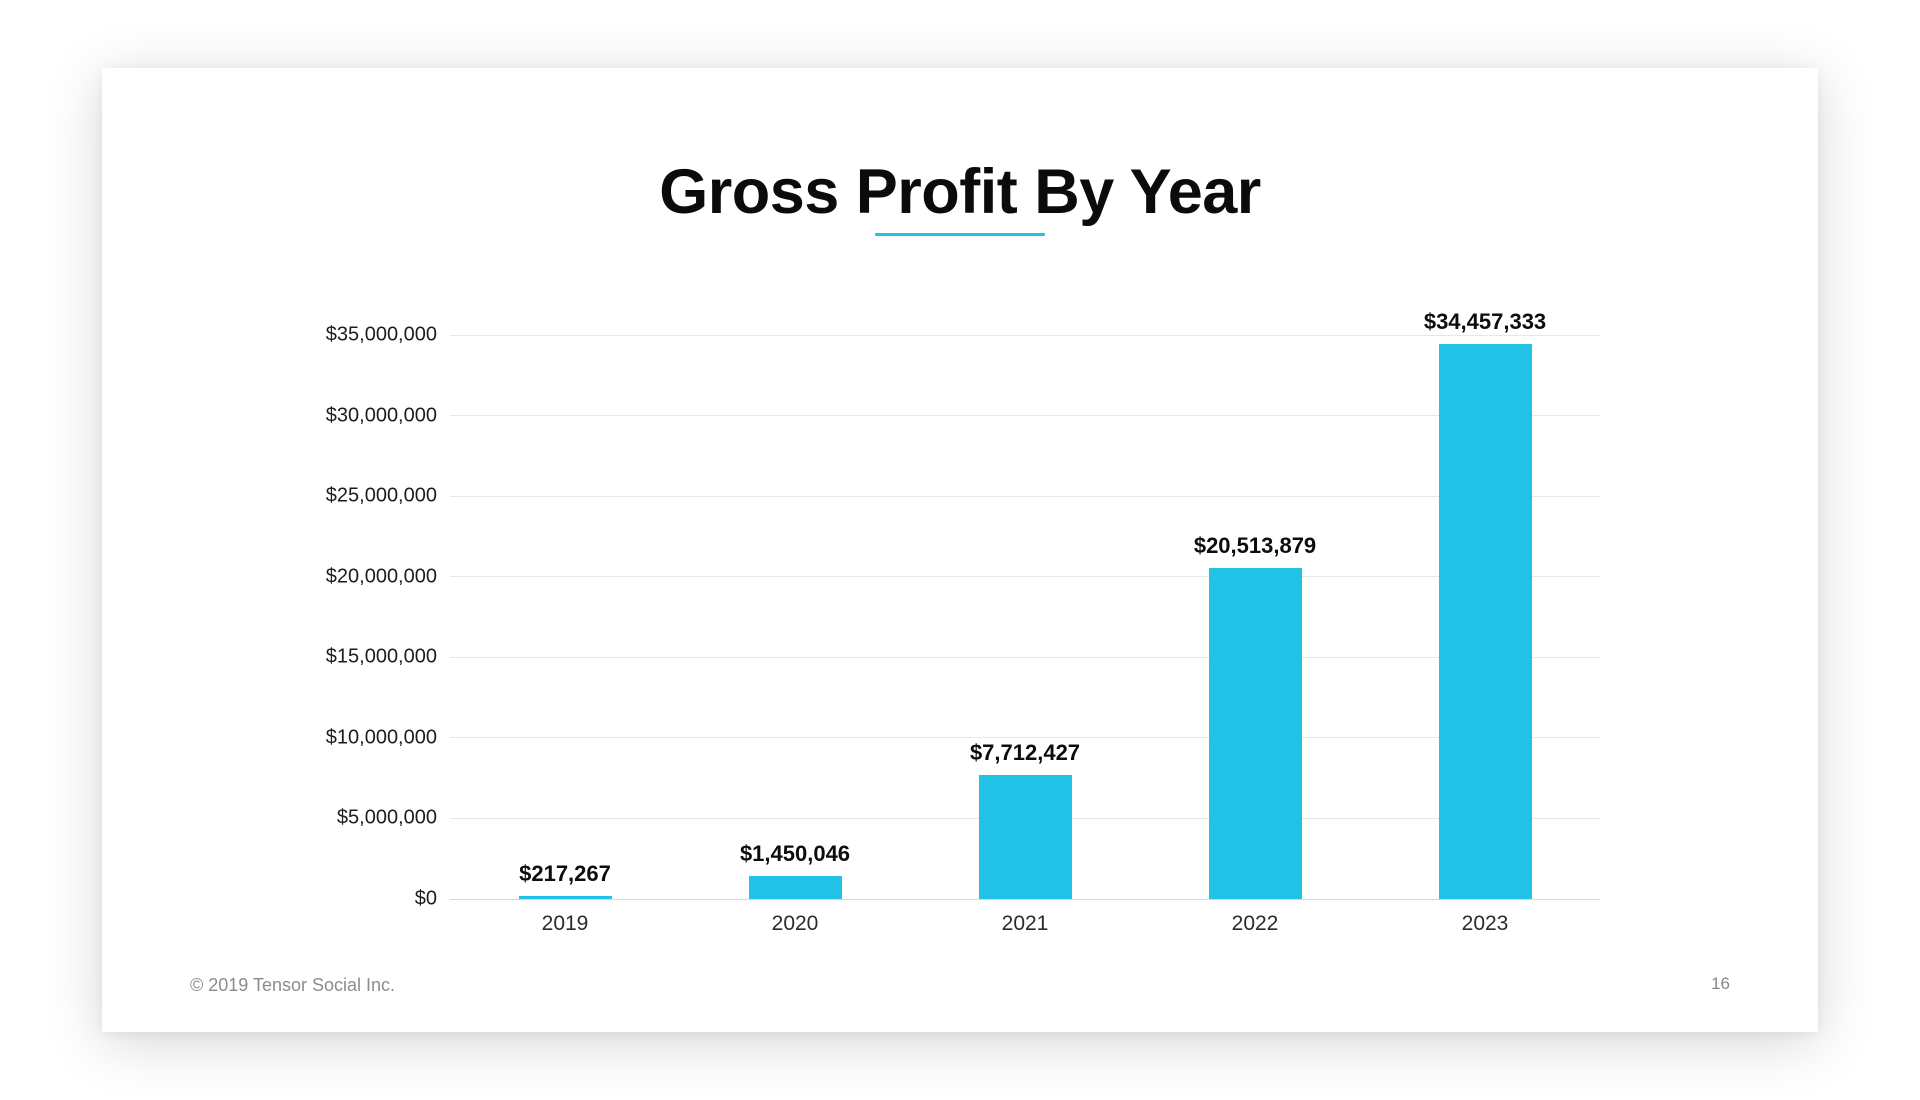 The height and width of the screenshot is (1100, 1920). I want to click on x-axis-baseline, so click(1025, 899).